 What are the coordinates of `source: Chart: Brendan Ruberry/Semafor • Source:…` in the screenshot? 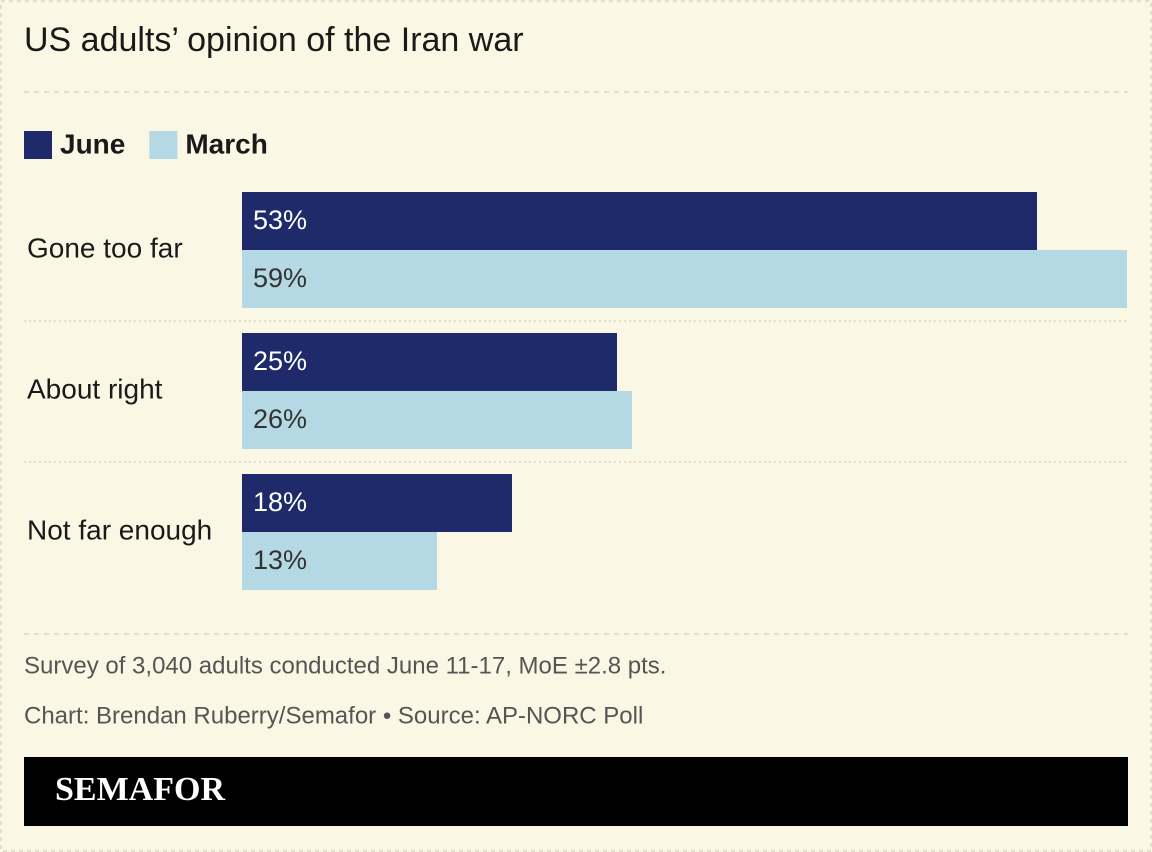 It's located at (333, 715).